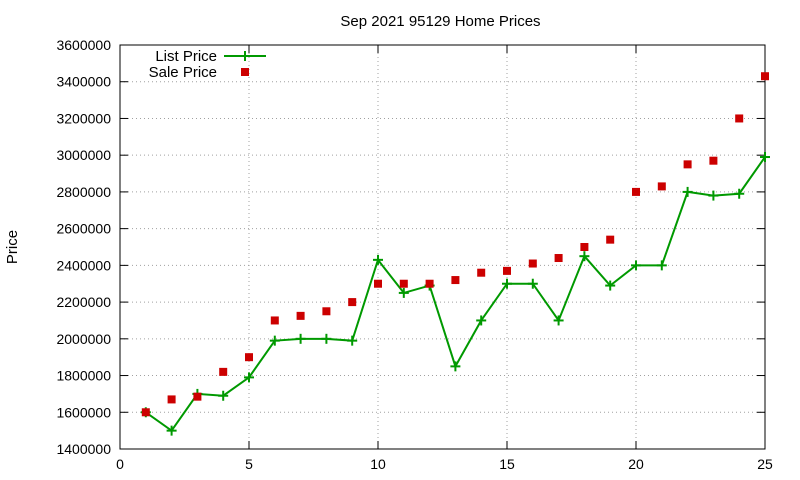 The height and width of the screenshot is (480, 800). Describe the element at coordinates (765, 464) in the screenshot. I see `x-tick-label: 25` at that location.